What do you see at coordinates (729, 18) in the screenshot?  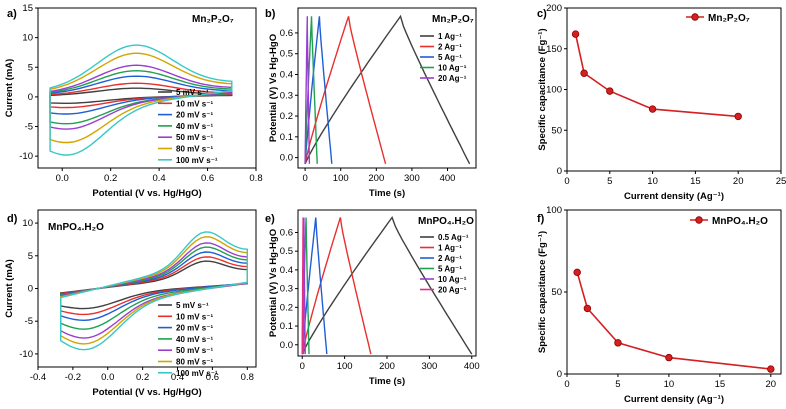 I see `legend-entry: Mn₂P₂O₇` at bounding box center [729, 18].